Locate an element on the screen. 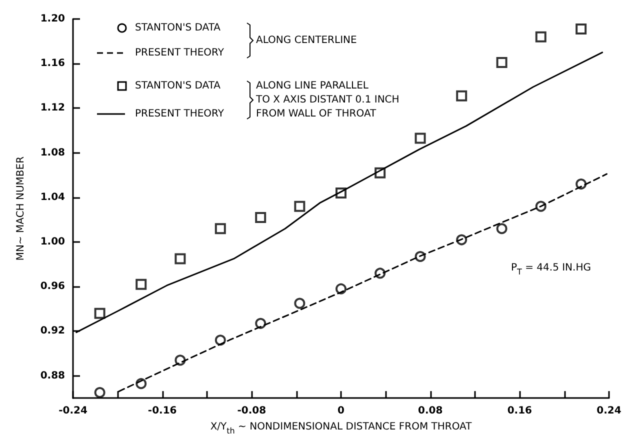 The height and width of the screenshot is (440, 631). y-tick-label: 1.16 is located at coordinates (53, 64).